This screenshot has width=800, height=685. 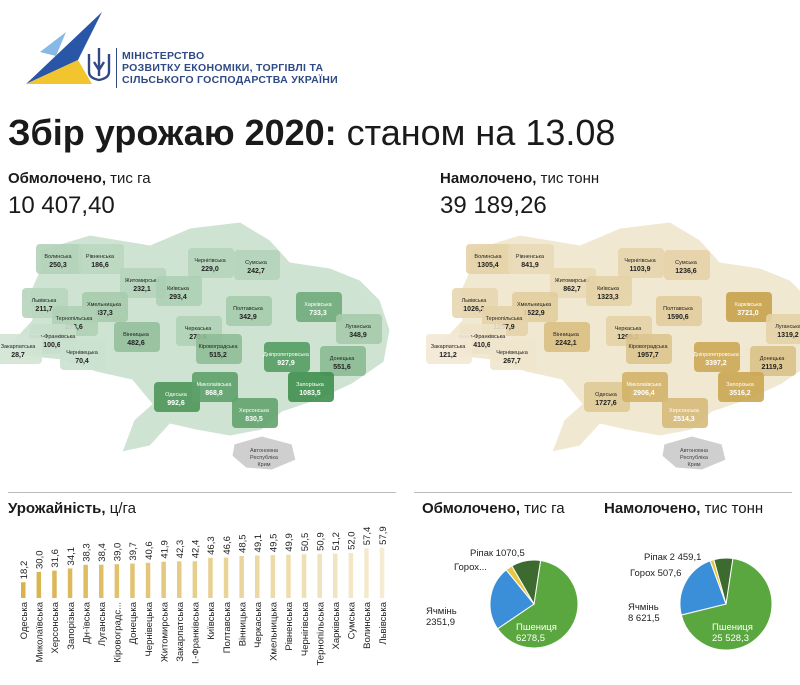 I want to click on yield-category-label: Рівненська, so click(x=289, y=625).